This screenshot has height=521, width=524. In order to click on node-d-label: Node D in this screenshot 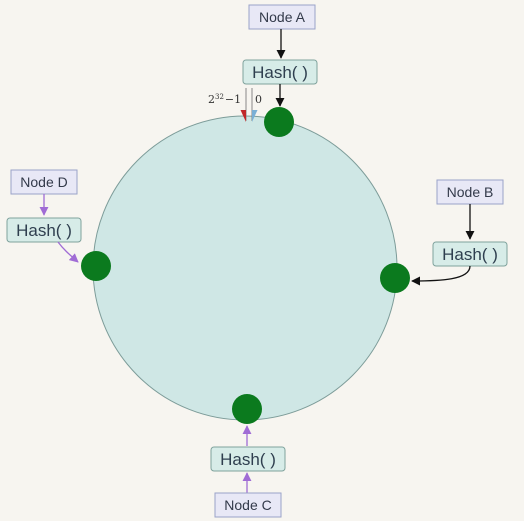, I will do `click(43, 182)`.